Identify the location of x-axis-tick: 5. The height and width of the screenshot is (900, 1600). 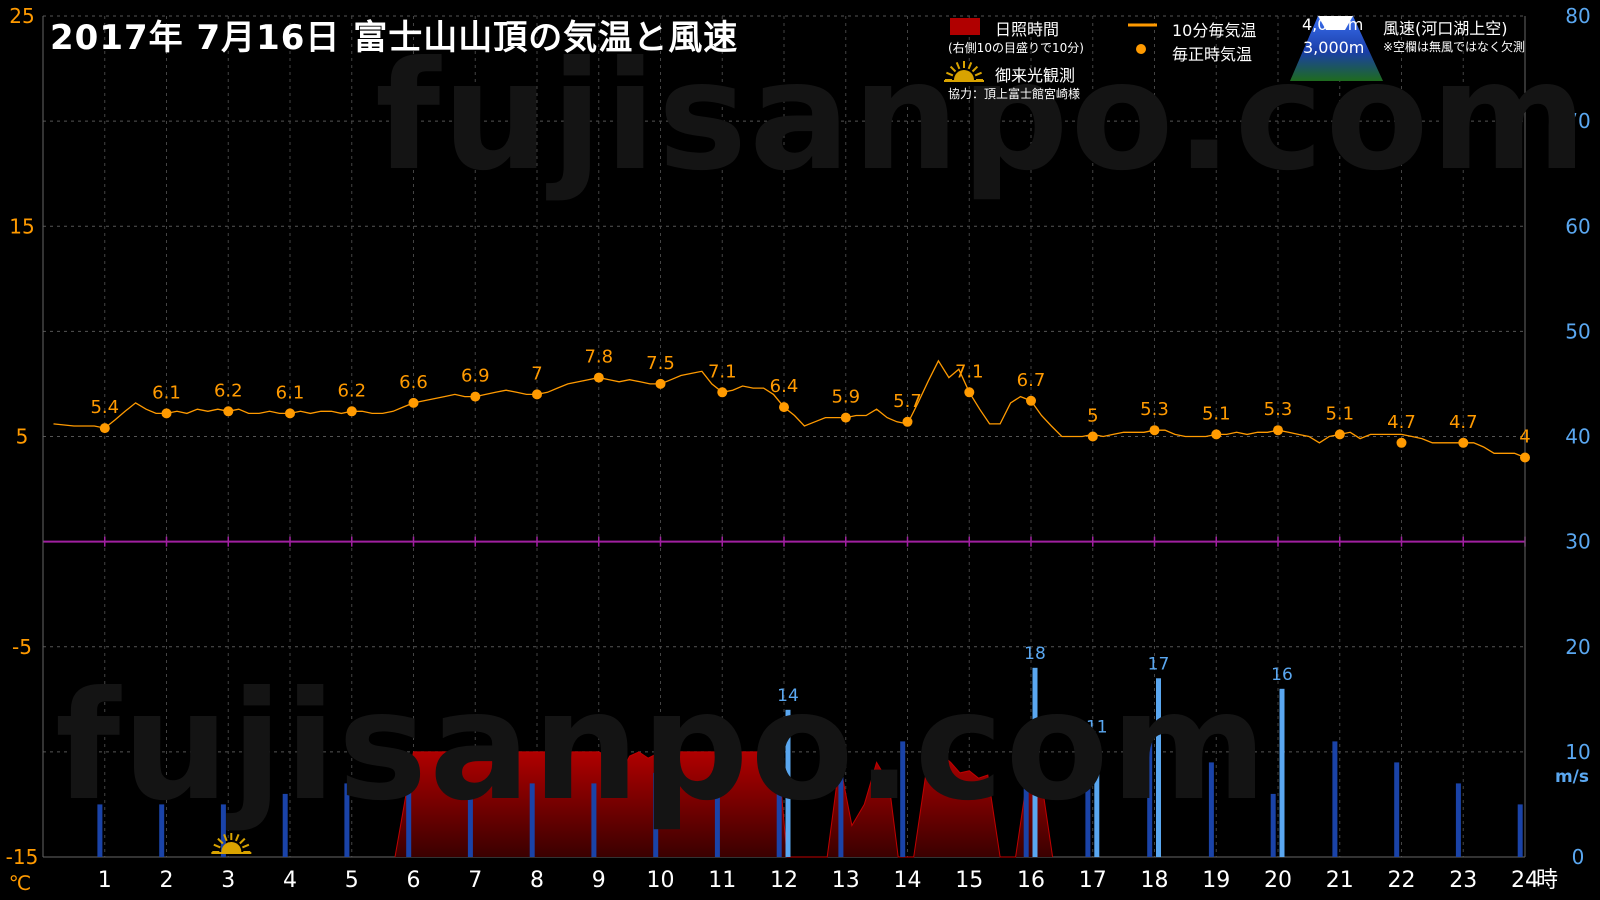
(352, 880).